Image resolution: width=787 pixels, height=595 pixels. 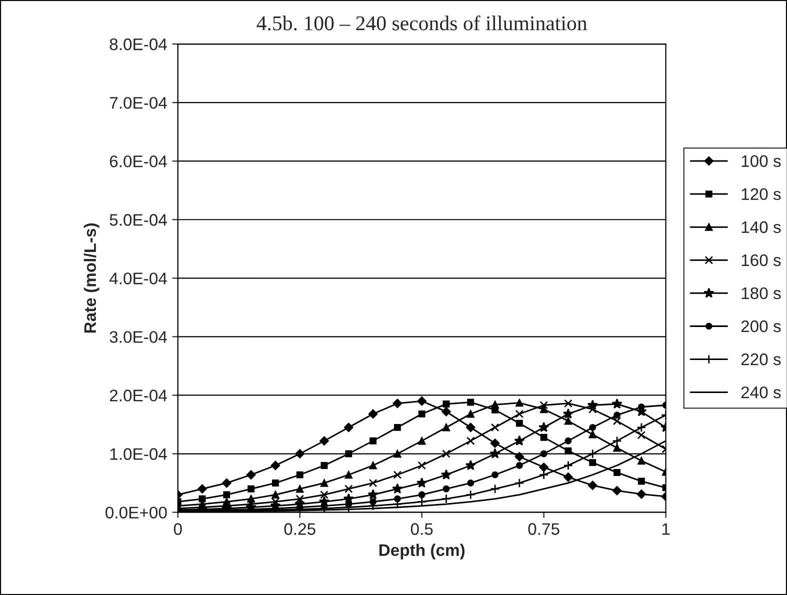 I want to click on legend-label: 240 s, so click(x=761, y=392).